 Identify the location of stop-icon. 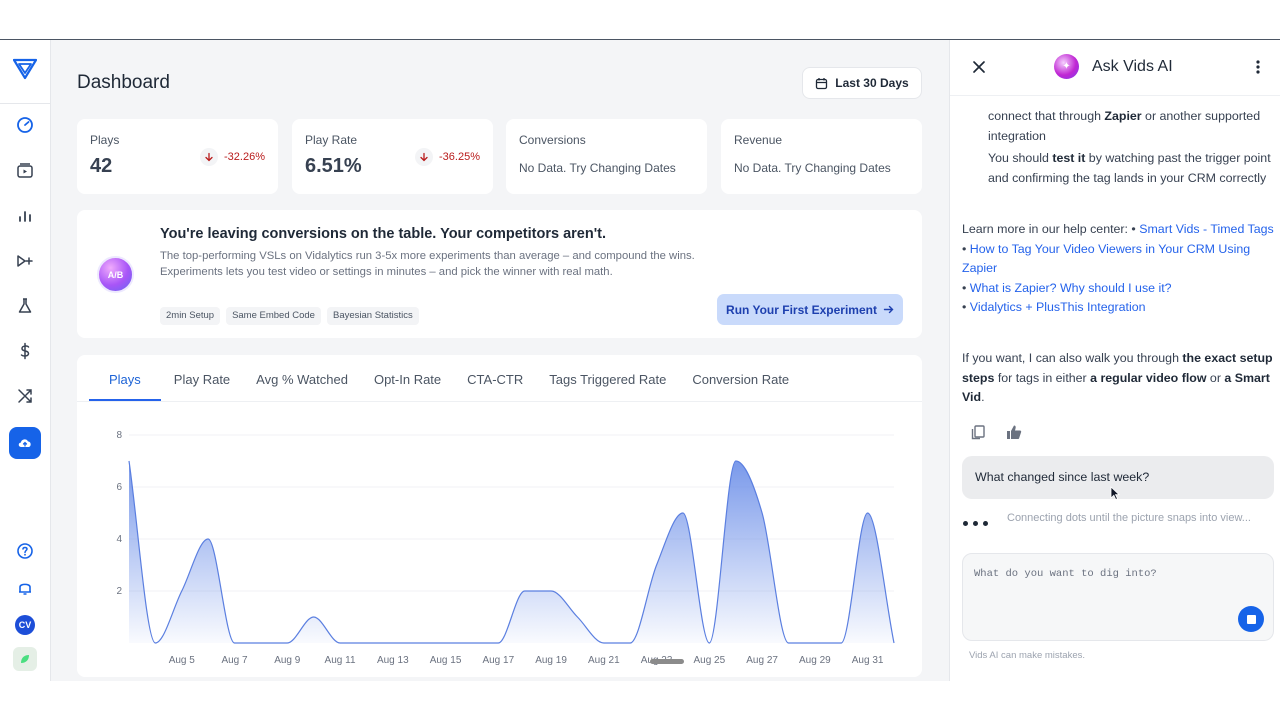
(1251, 619).